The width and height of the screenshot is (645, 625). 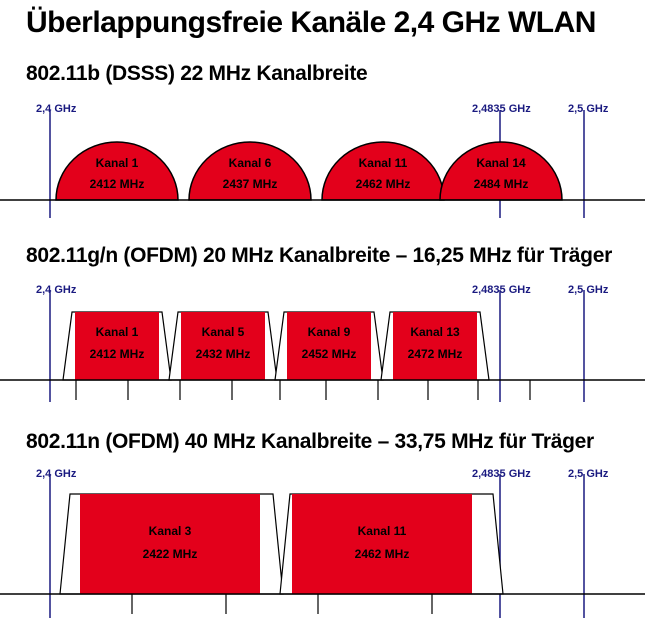 What do you see at coordinates (223, 332) in the screenshot?
I see `channel-name: Kanal 5` at bounding box center [223, 332].